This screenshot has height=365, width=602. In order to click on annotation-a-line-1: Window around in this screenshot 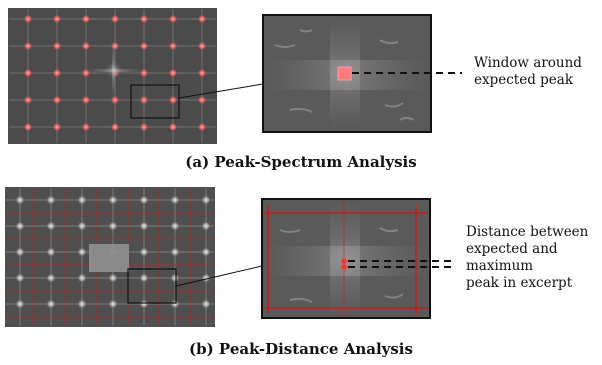, I will do `click(528, 63)`.